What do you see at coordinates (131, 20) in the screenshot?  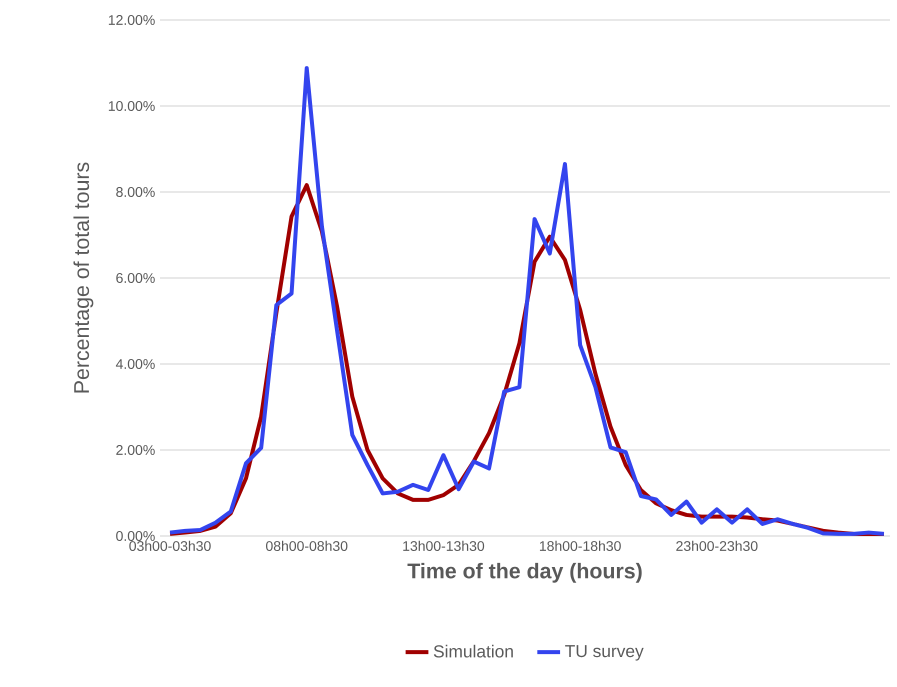 I see `y-tick-label: 12.00%` at bounding box center [131, 20].